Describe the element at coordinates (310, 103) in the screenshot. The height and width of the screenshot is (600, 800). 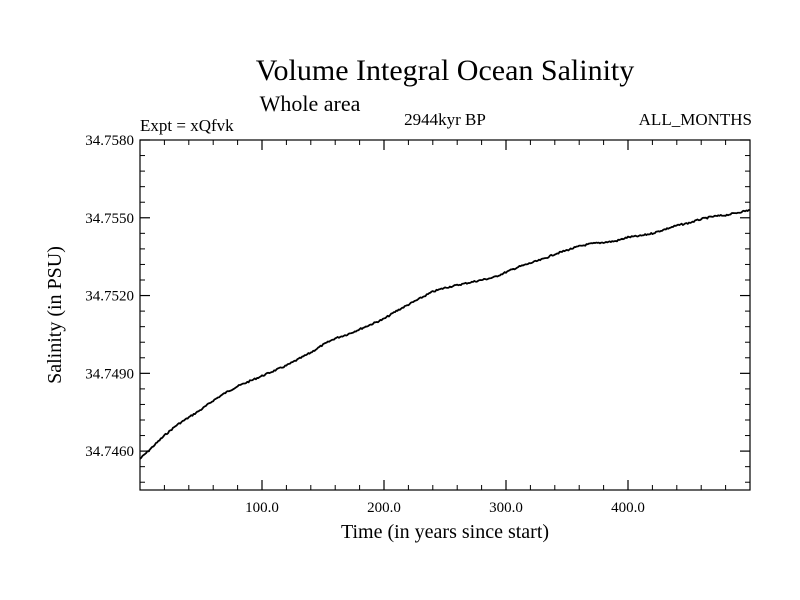
I see `chart-subtitle: Whole area` at that location.